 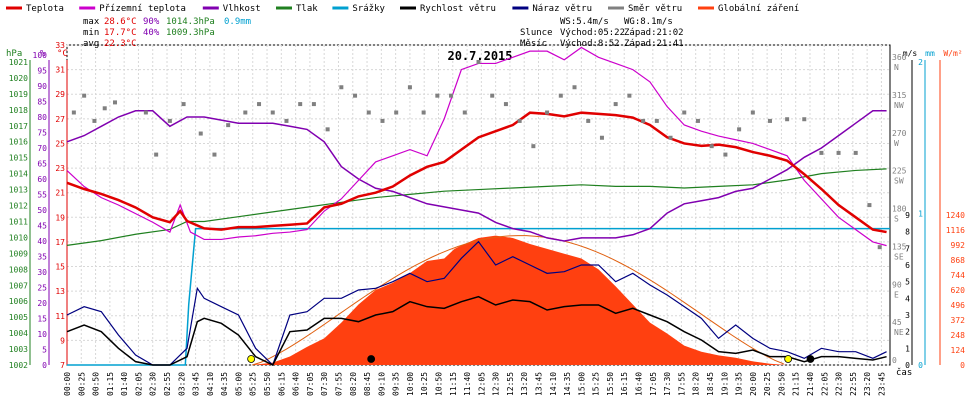 I want to click on tick-x: 10:50, so click(x=438, y=384).